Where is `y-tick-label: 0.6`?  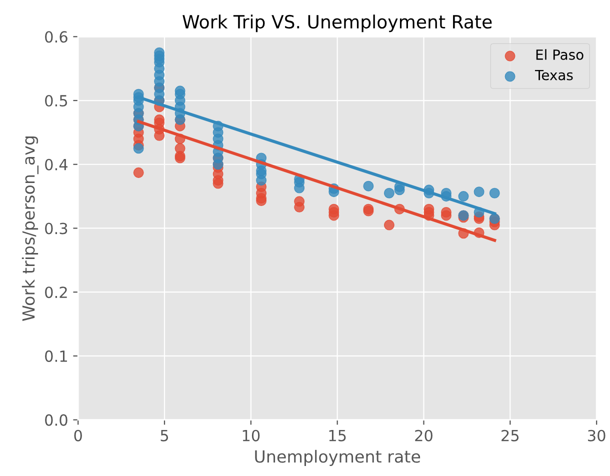
y-tick-label: 0.6 is located at coordinates (56, 37).